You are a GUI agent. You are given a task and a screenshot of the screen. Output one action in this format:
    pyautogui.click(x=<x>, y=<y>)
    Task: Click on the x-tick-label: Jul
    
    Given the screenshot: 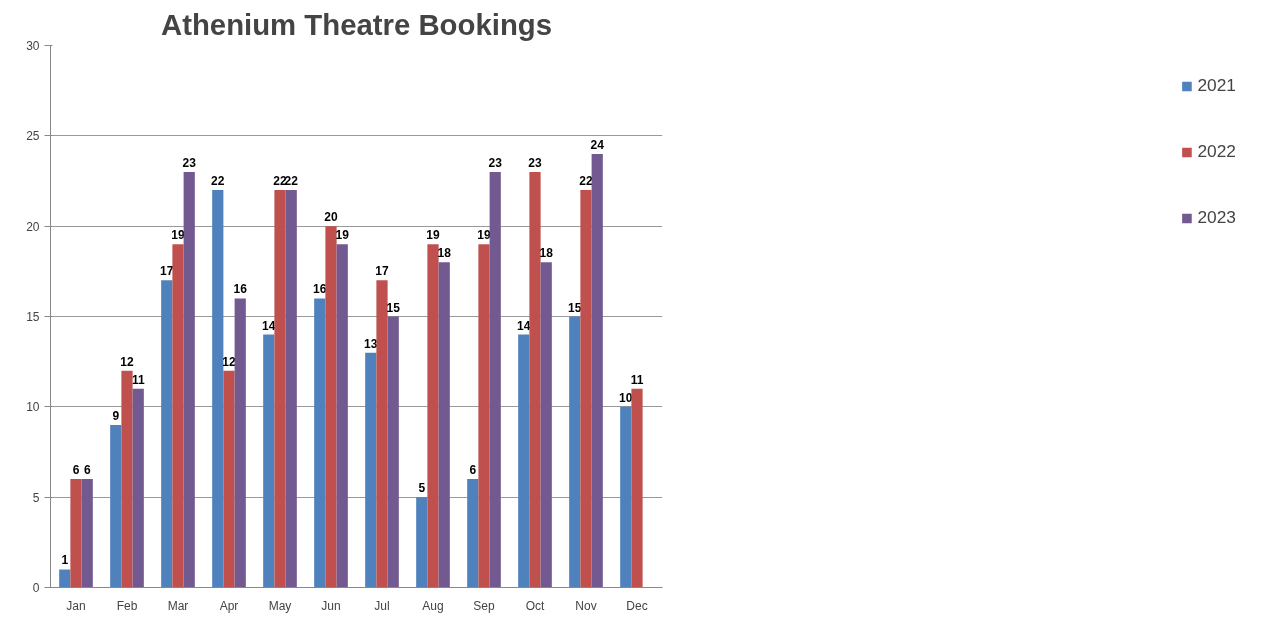 What is the action you would take?
    pyautogui.click(x=382, y=605)
    